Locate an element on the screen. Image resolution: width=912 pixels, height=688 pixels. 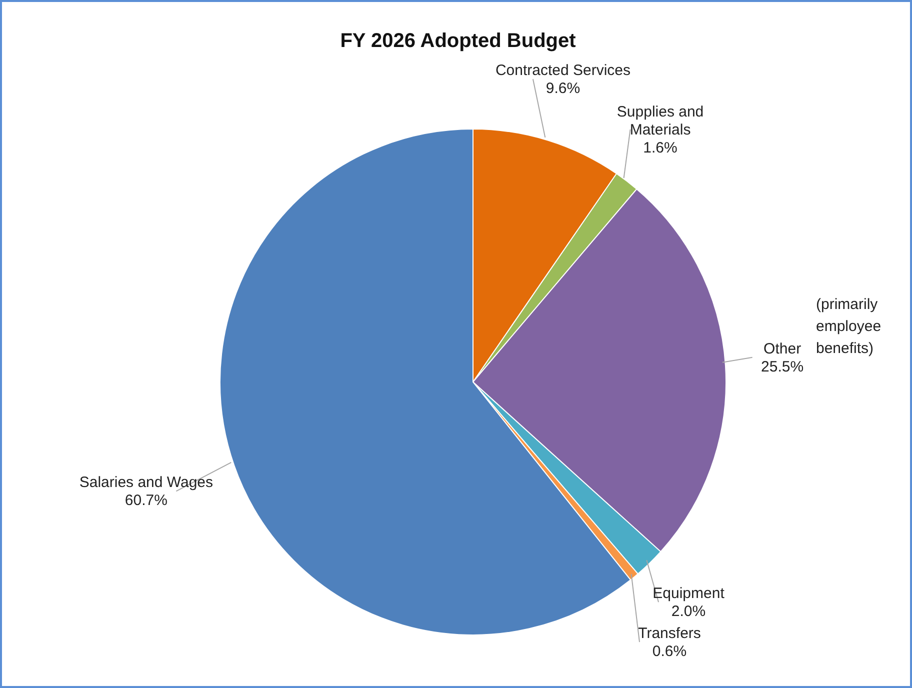
data-label: 1.6% is located at coordinates (660, 147).